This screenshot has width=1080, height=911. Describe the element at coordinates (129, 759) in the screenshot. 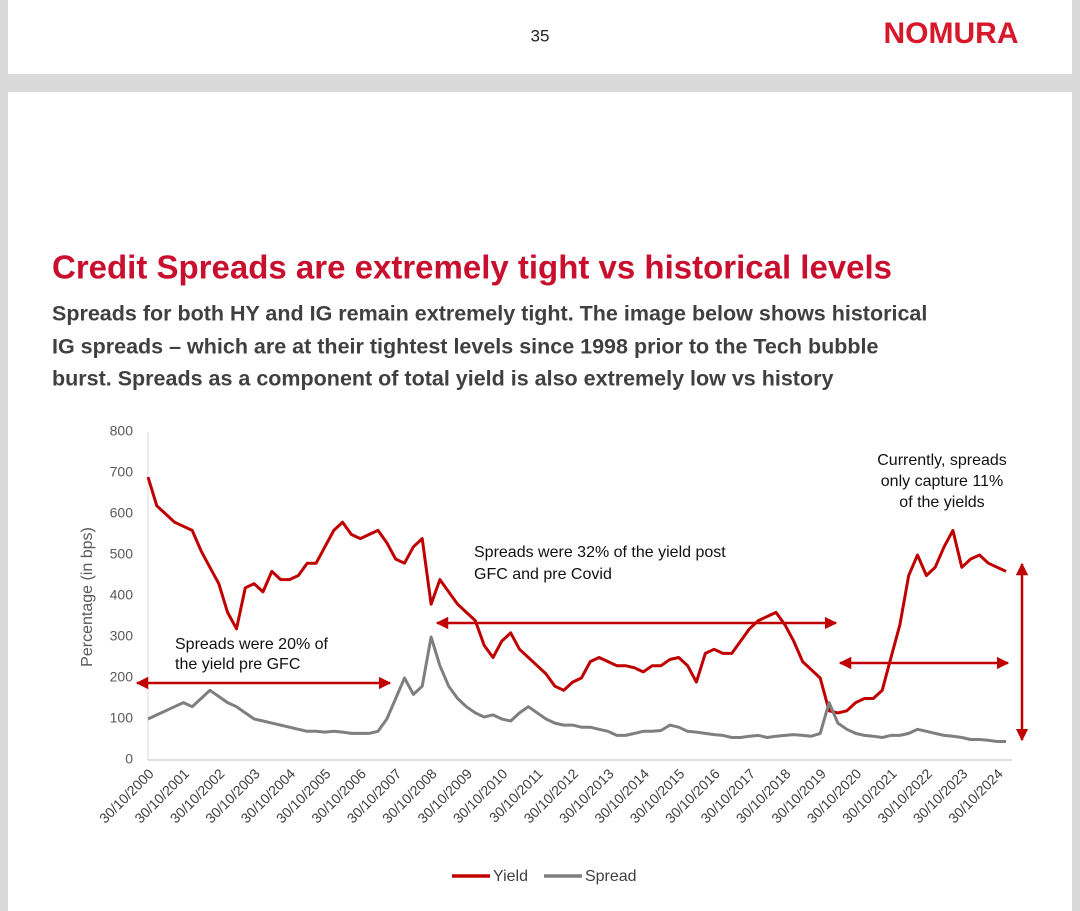

I see `y-tick-label: 0` at that location.